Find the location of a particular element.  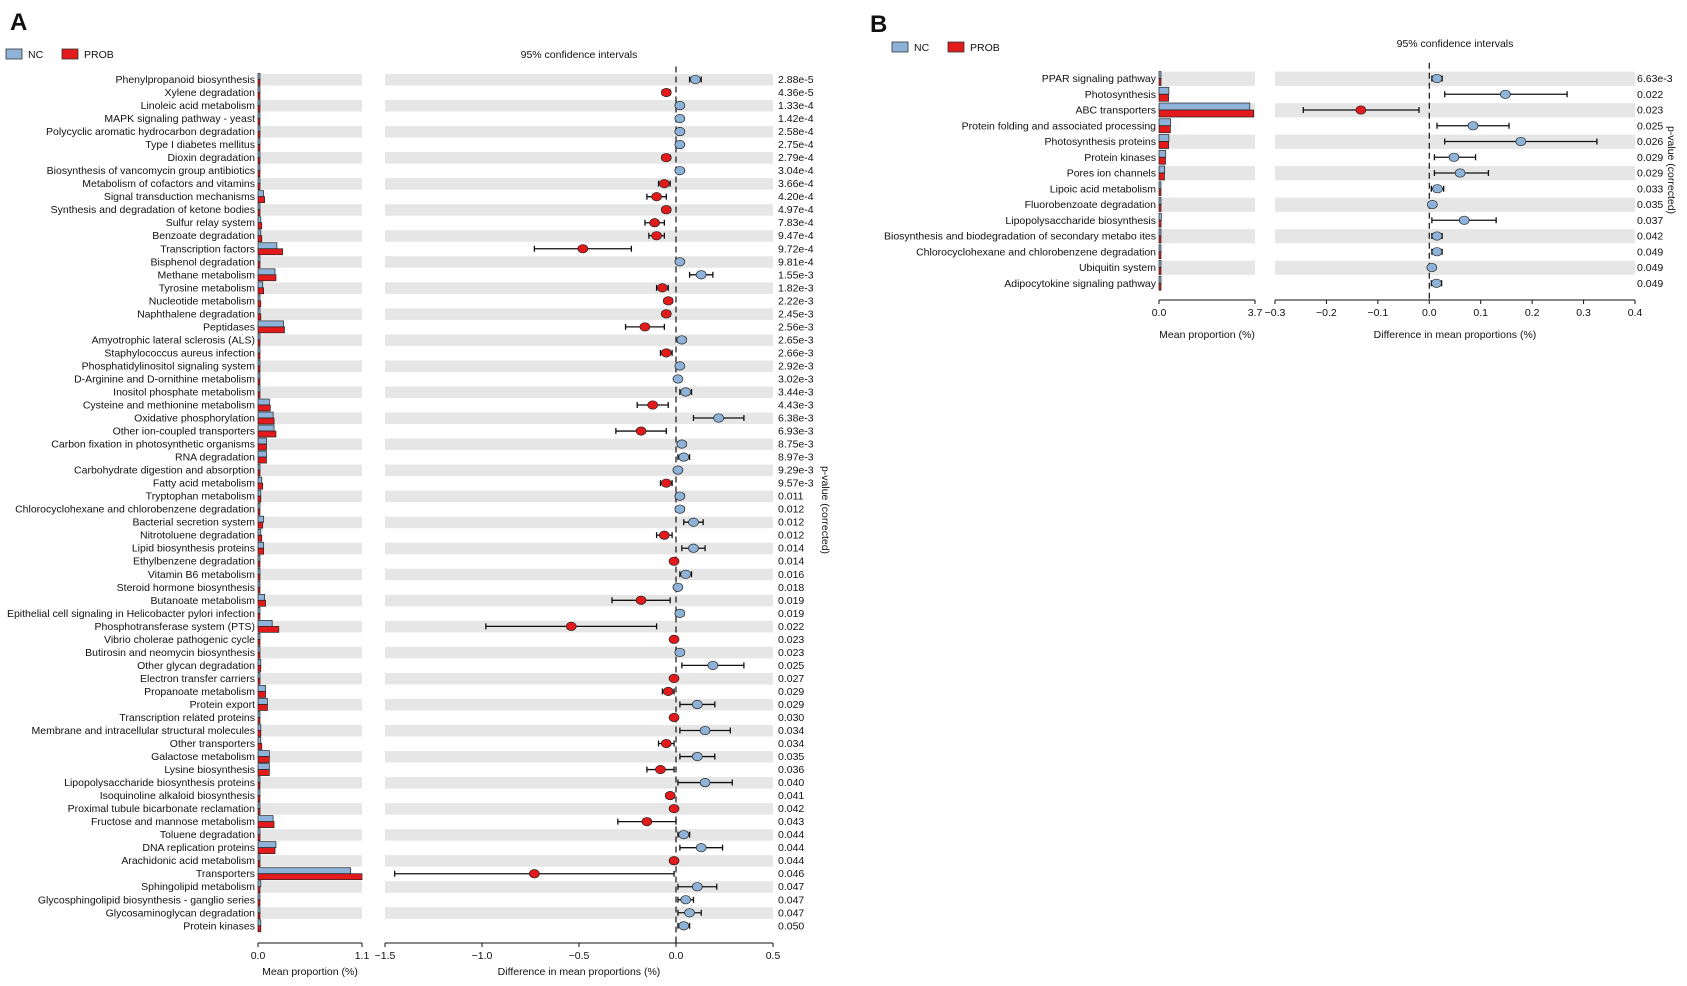

row-label: Tyrosine metabolism is located at coordinates (207, 288).